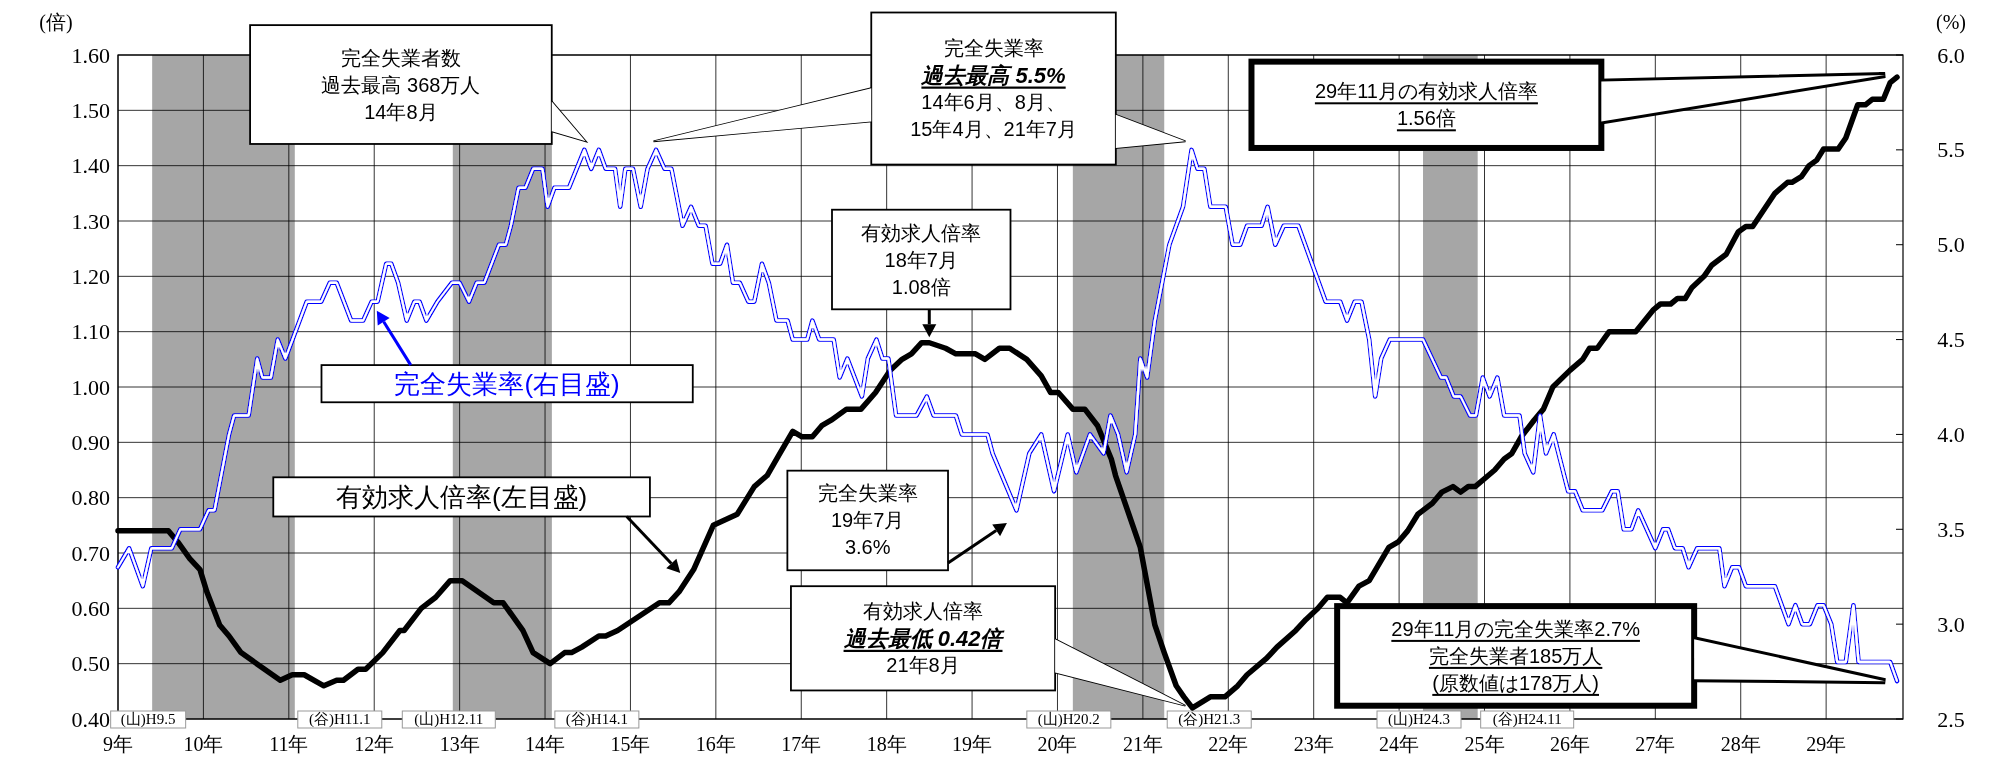 Image resolution: width=2007 pixels, height=763 pixels. Describe the element at coordinates (1569, 744) in the screenshot. I see `x-tick-label: 26年` at that location.